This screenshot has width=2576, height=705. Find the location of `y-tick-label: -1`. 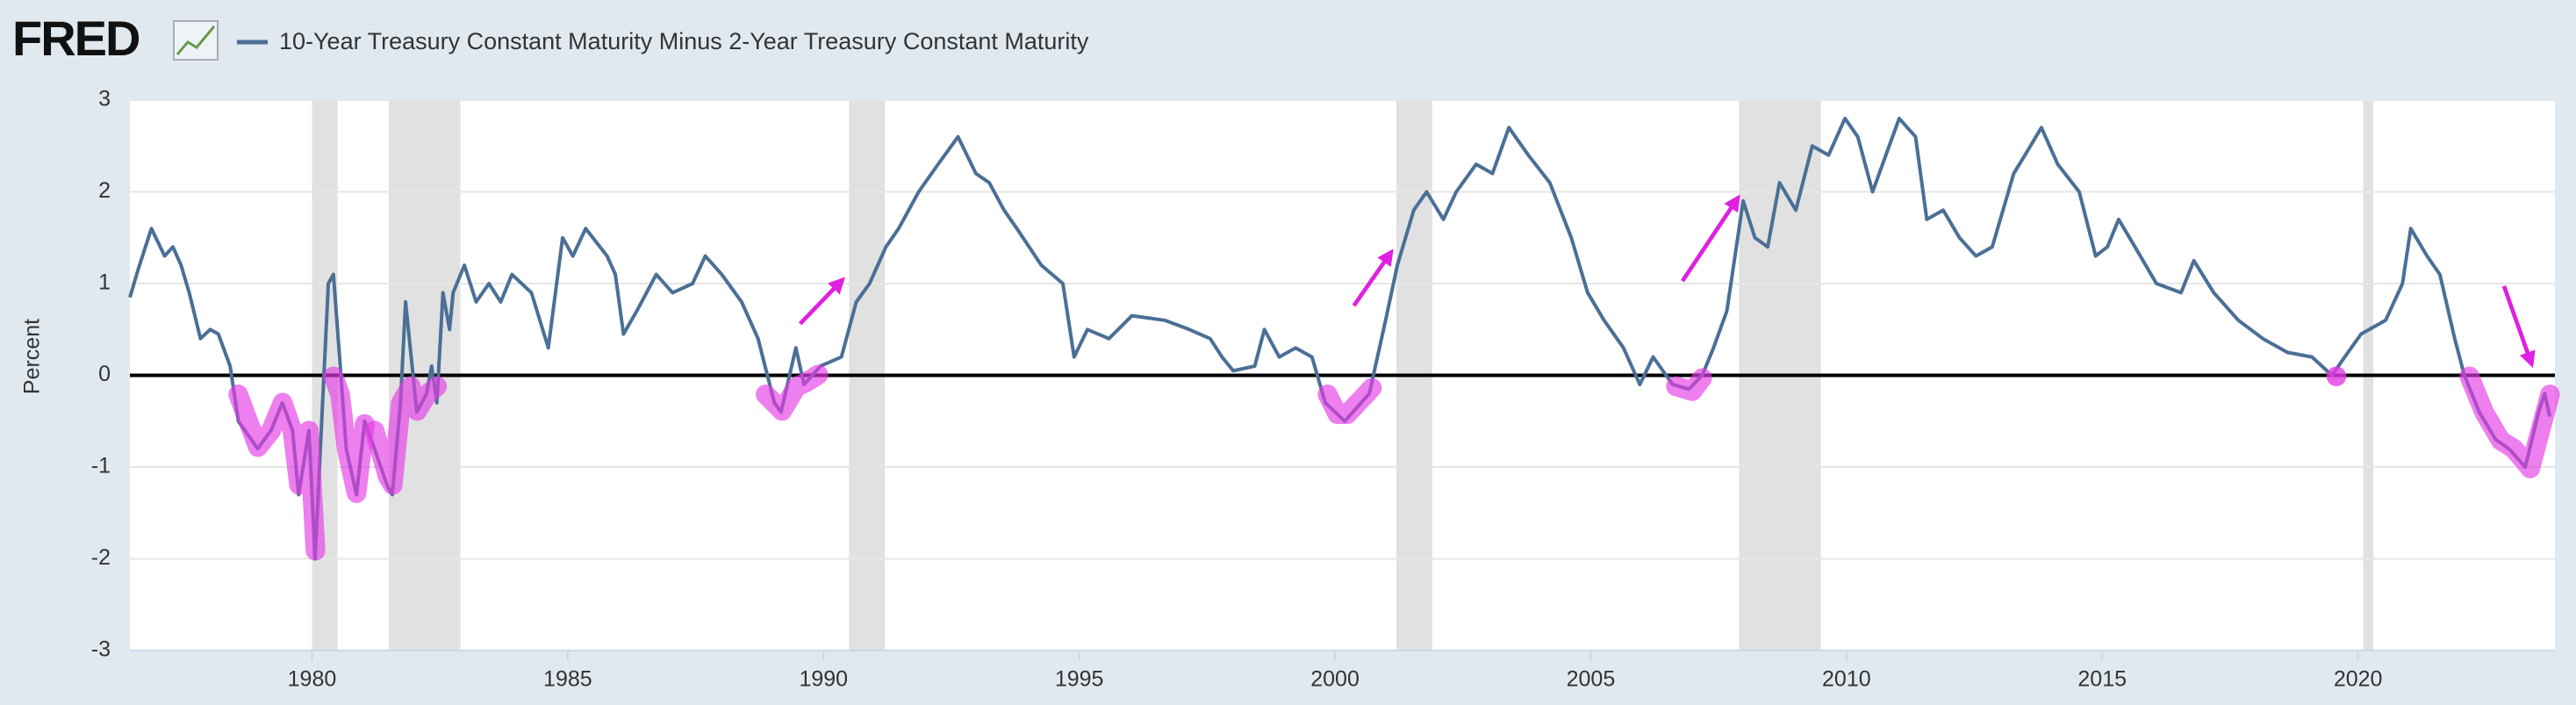

y-tick-label: -1 is located at coordinates (101, 466).